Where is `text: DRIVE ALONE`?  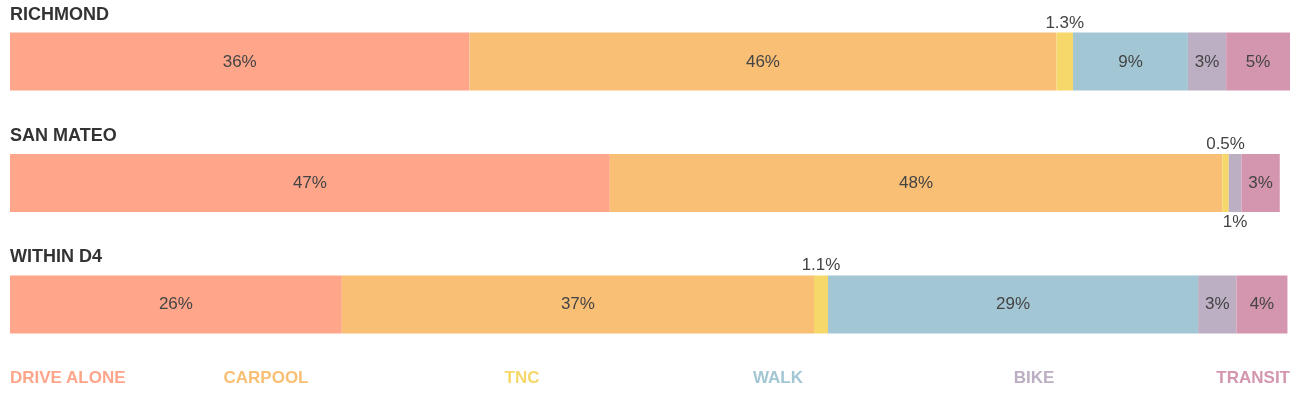 text: DRIVE ALONE is located at coordinates (68, 377).